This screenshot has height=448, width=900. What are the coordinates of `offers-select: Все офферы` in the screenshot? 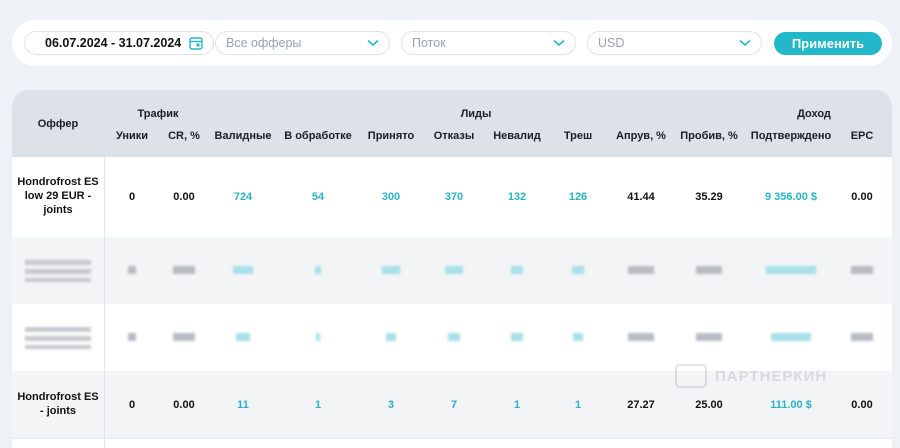 It's located at (302, 43).